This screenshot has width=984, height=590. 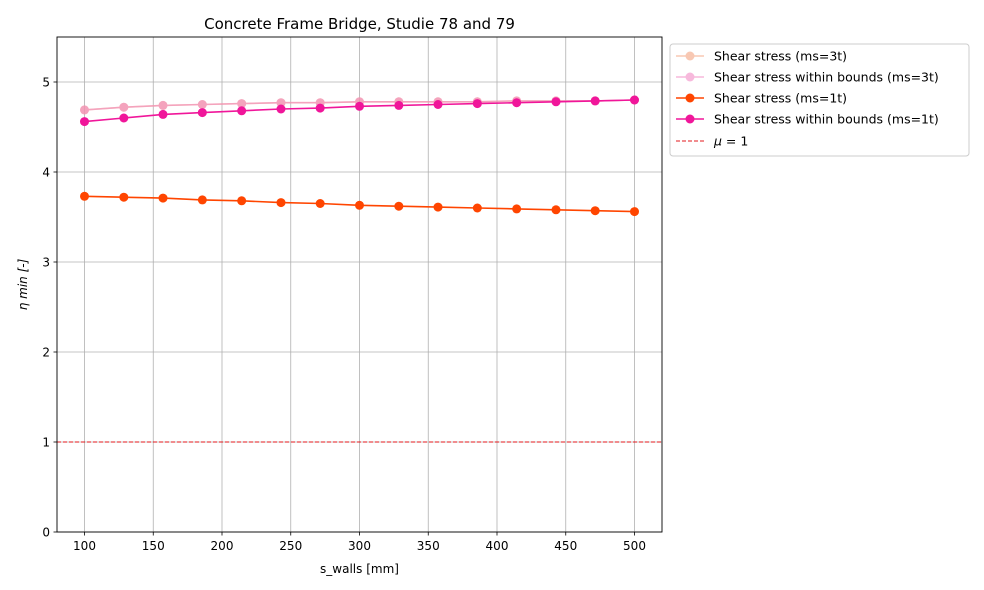 What do you see at coordinates (826, 77) in the screenshot?
I see `legend-label: Shear stress within bounds (ms=3t)` at bounding box center [826, 77].